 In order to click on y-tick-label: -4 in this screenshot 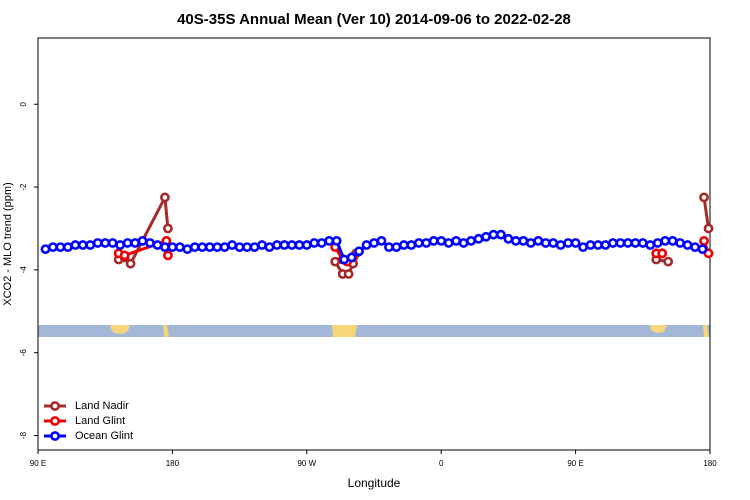, I will do `click(23, 270)`.